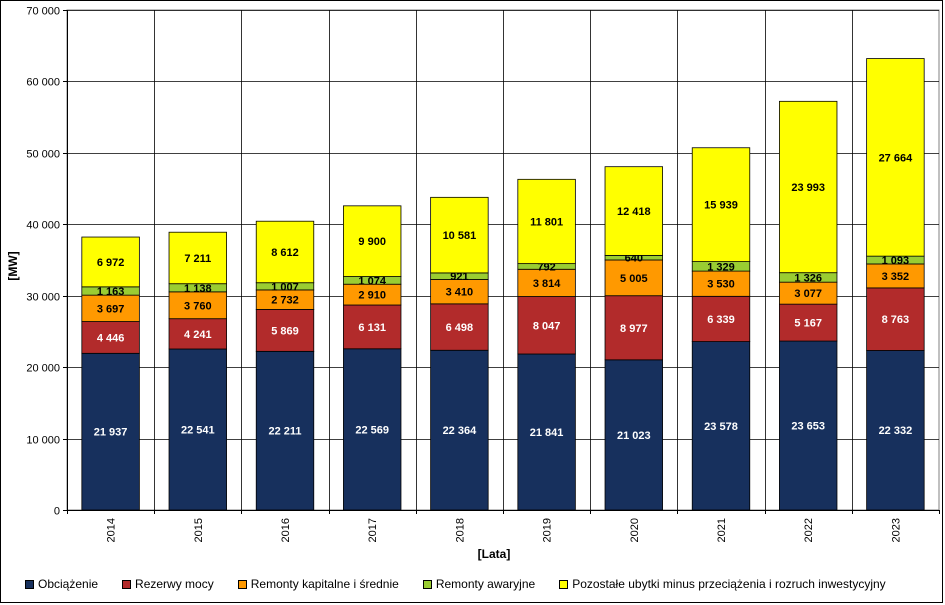  I want to click on x-axis-label: [Lata], so click(494, 554).